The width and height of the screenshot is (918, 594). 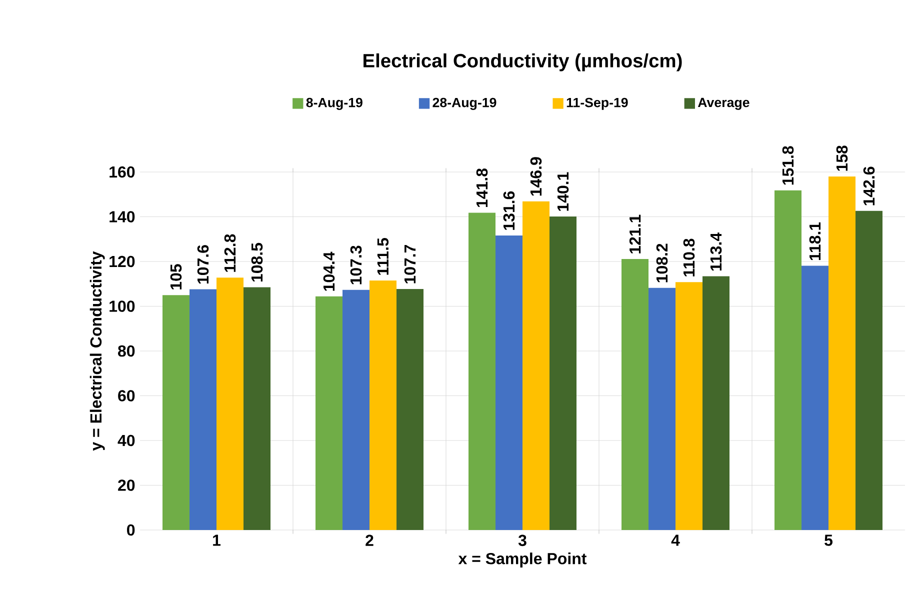 What do you see at coordinates (536, 176) in the screenshot?
I see `data-label: 146.9` at bounding box center [536, 176].